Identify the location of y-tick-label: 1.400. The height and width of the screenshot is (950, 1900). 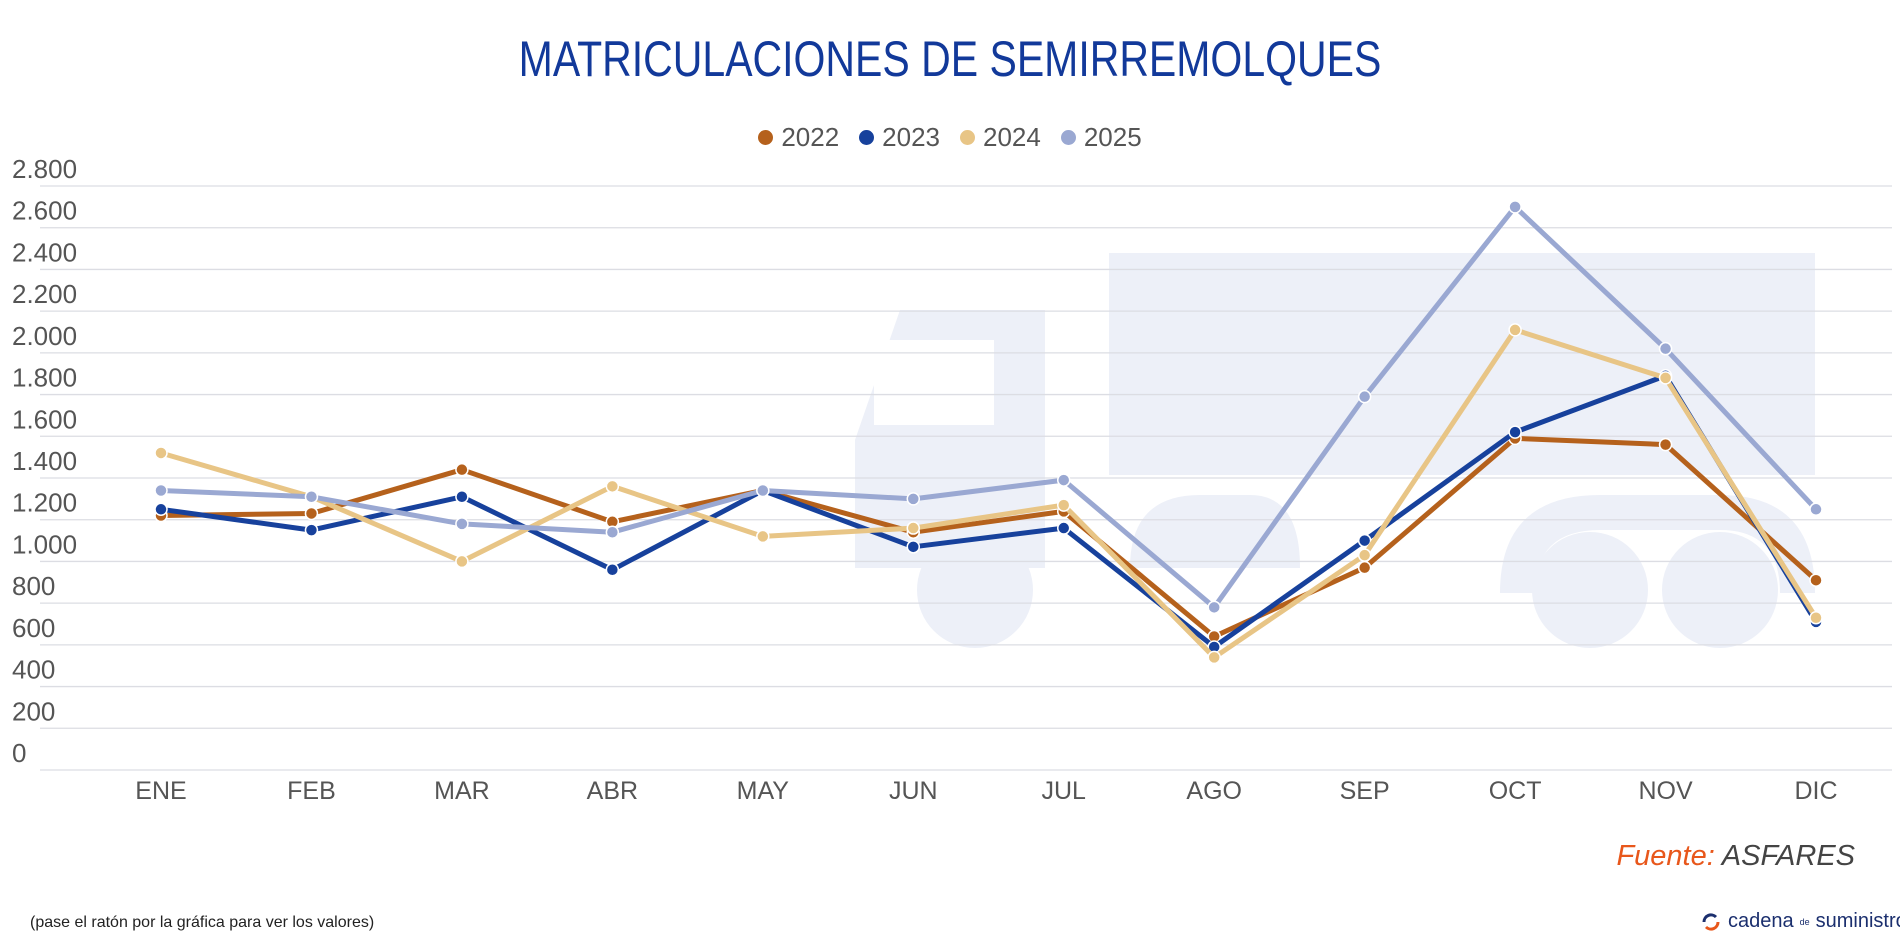
(44, 461).